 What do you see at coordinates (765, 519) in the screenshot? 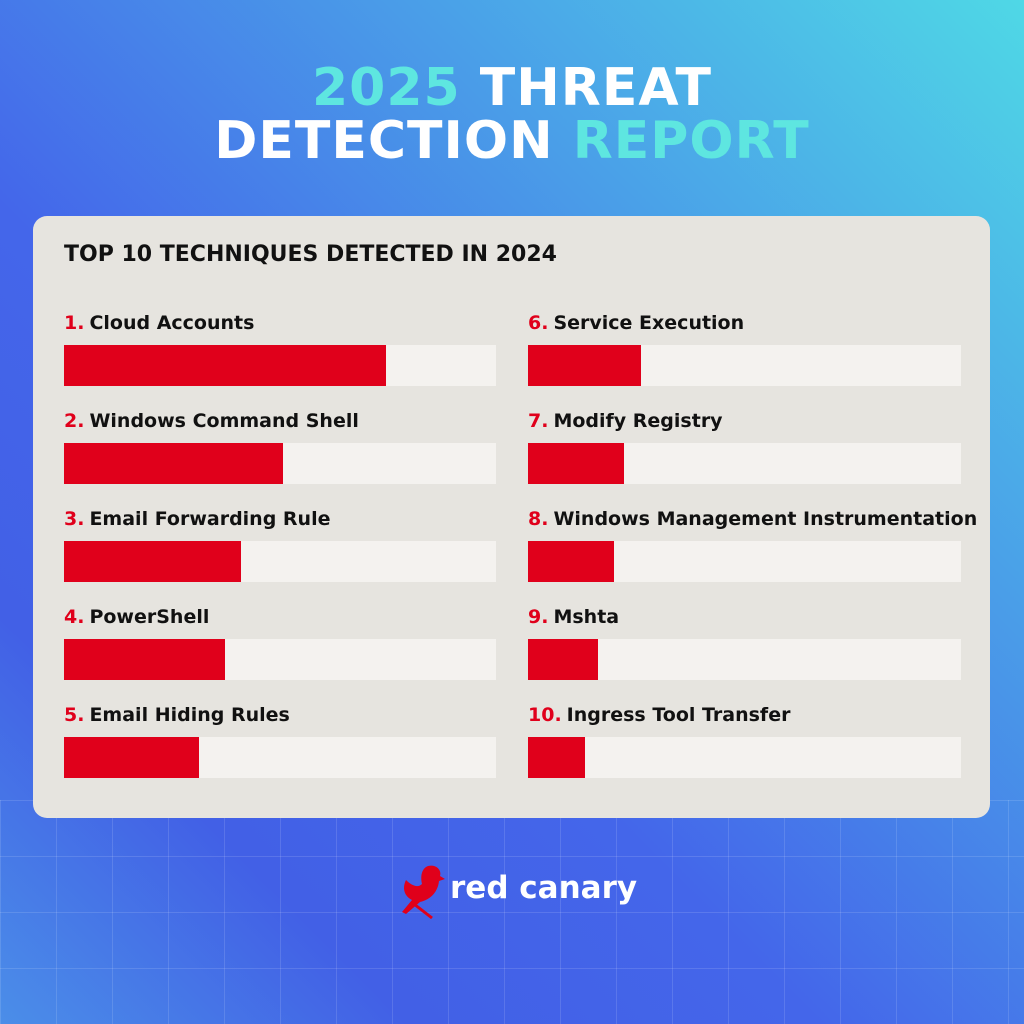
I see `category: Windows Management Instrumentation` at bounding box center [765, 519].